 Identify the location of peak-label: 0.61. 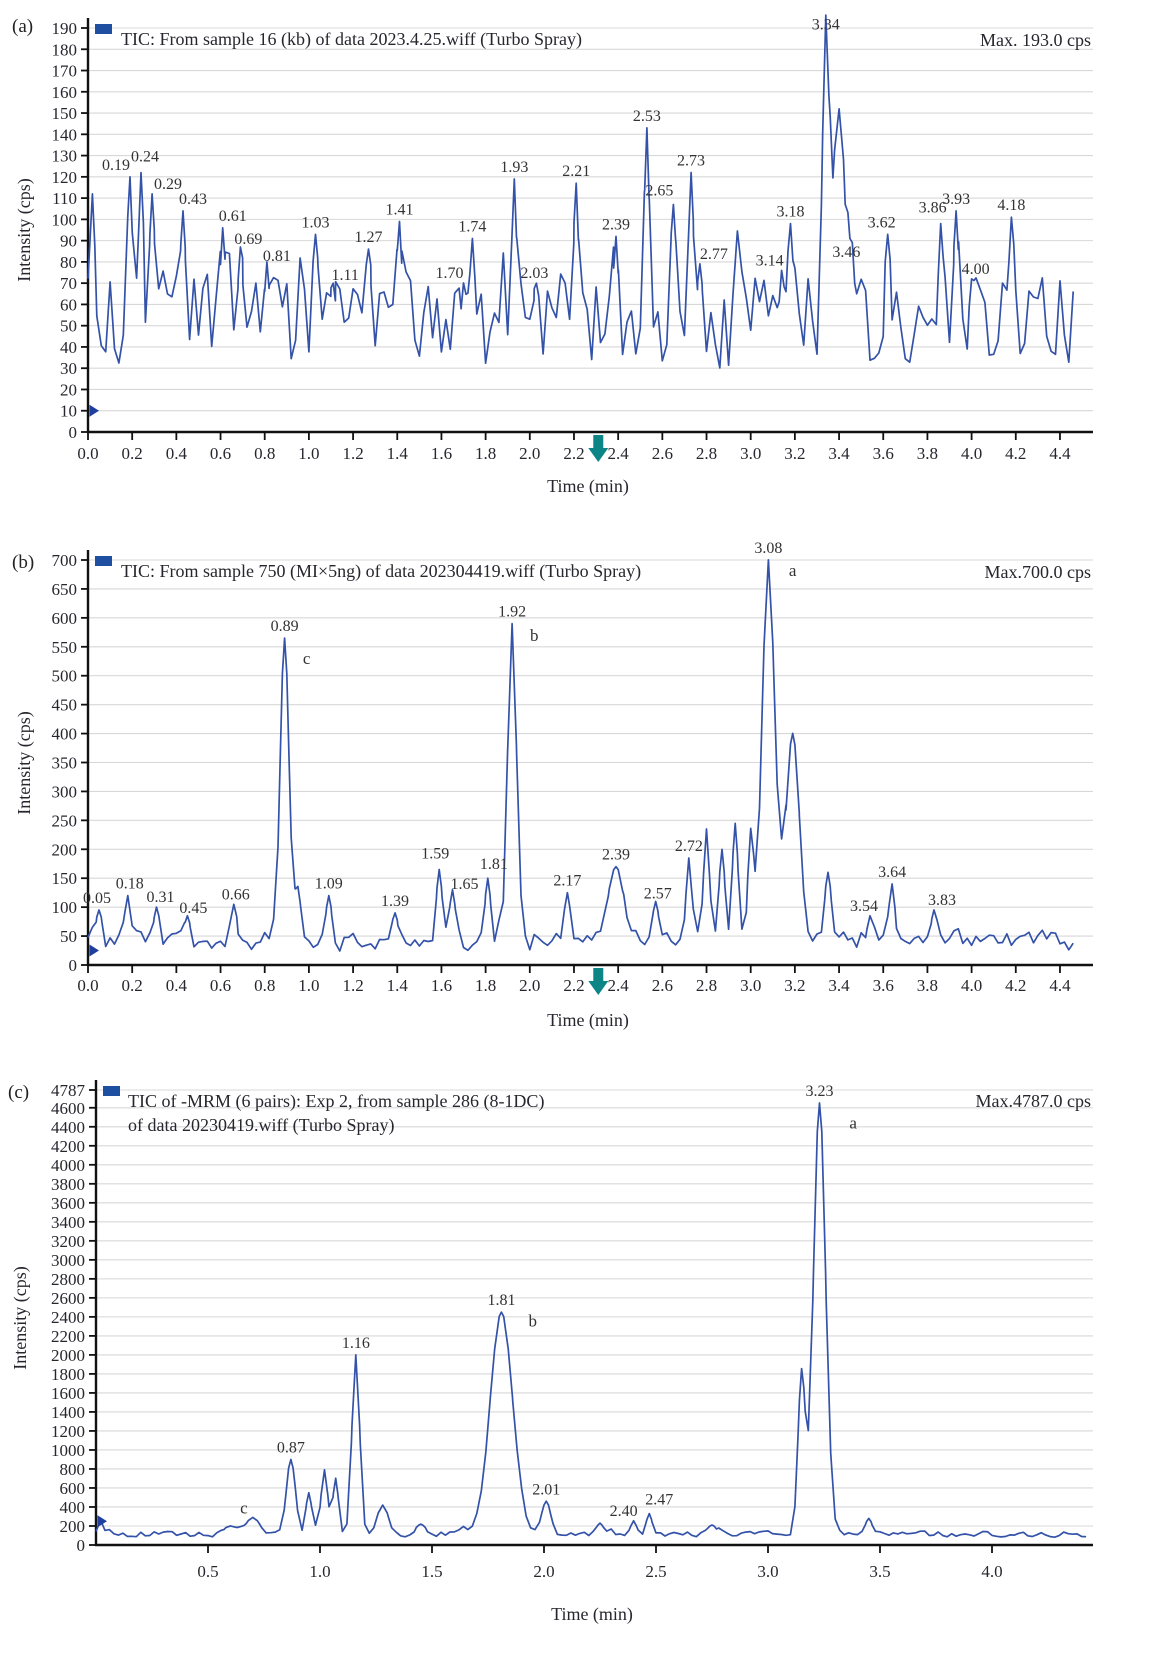
(233, 216).